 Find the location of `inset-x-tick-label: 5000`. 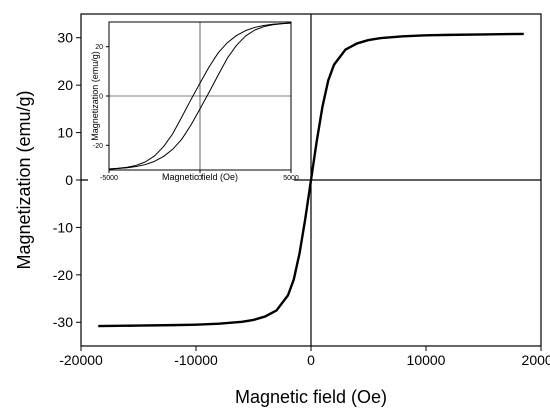

inset-x-tick-label: 5000 is located at coordinates (291, 178).